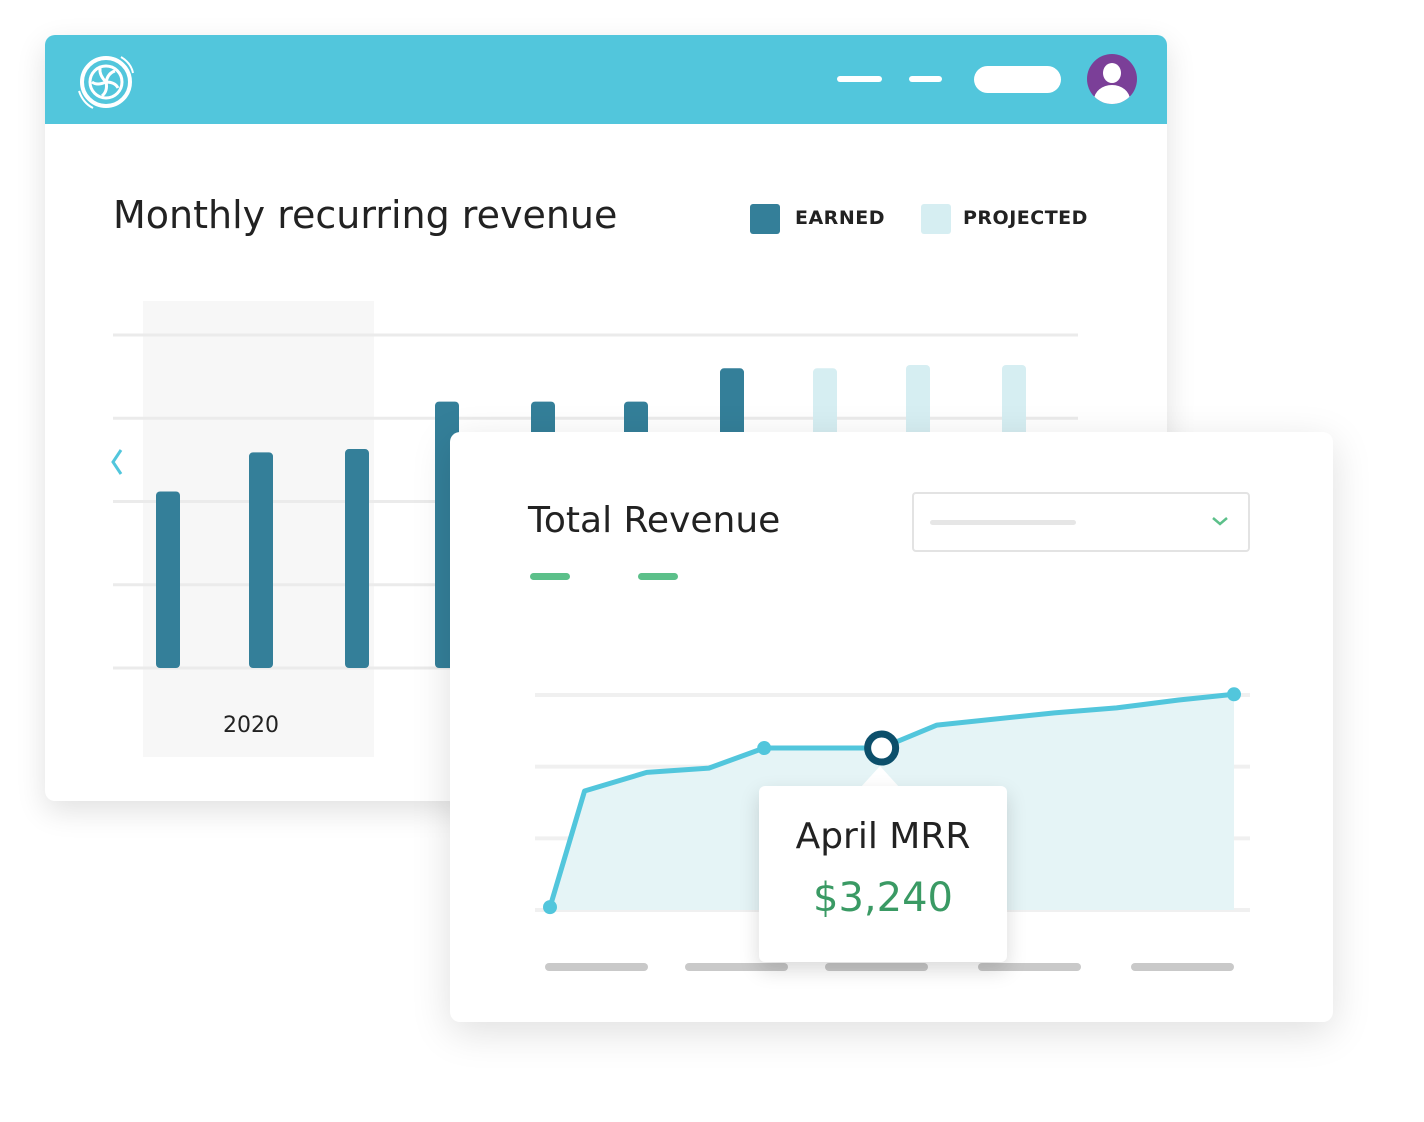 The image size is (1424, 1122). I want to click on legend-earned-label: EARNED, so click(840, 218).